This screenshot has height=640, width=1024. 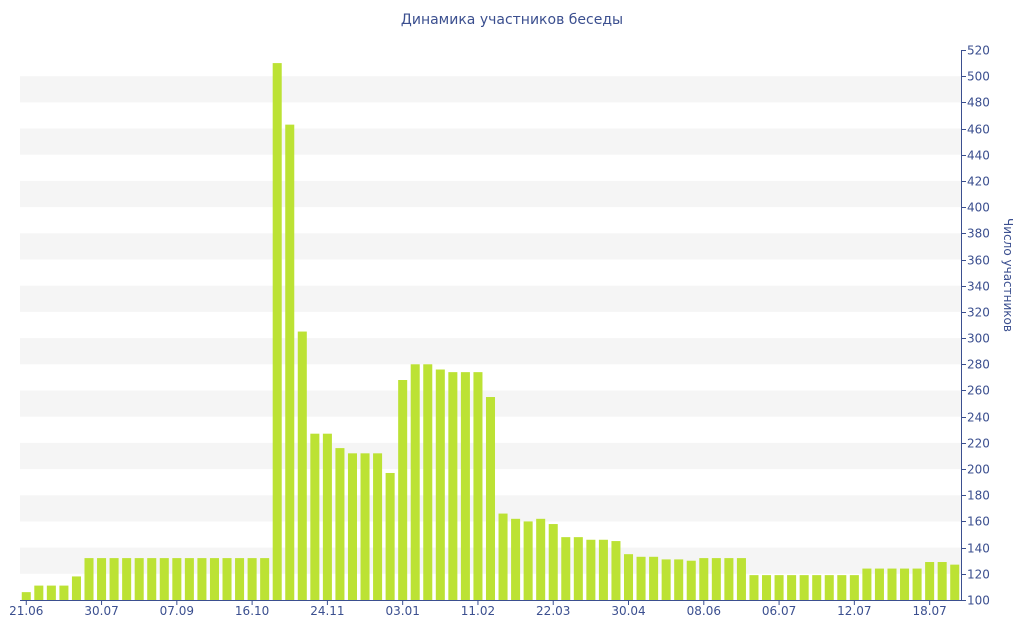 I want to click on y-tick-label: 120, so click(x=978, y=575).